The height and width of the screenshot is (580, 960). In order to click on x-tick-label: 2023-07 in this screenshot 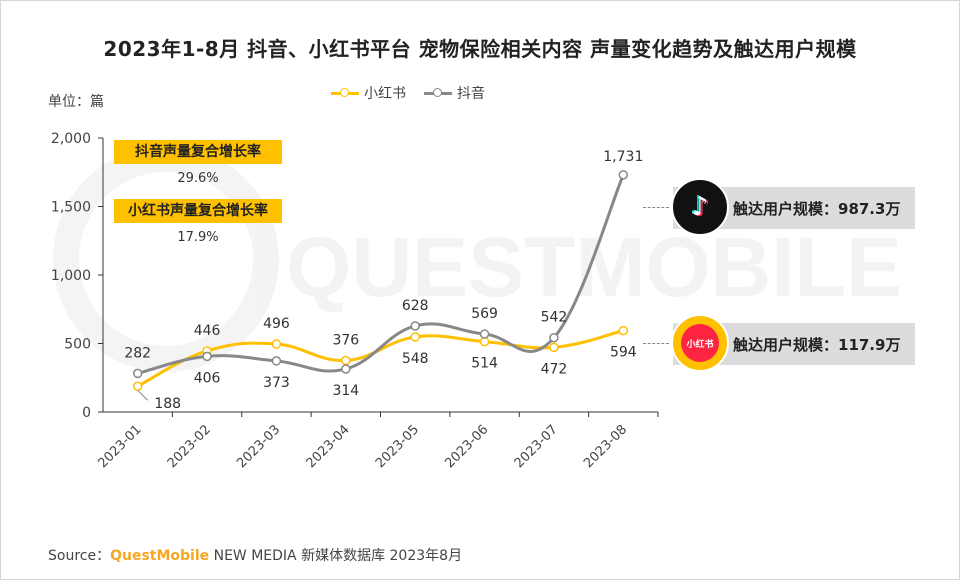, I will do `click(536, 446)`.